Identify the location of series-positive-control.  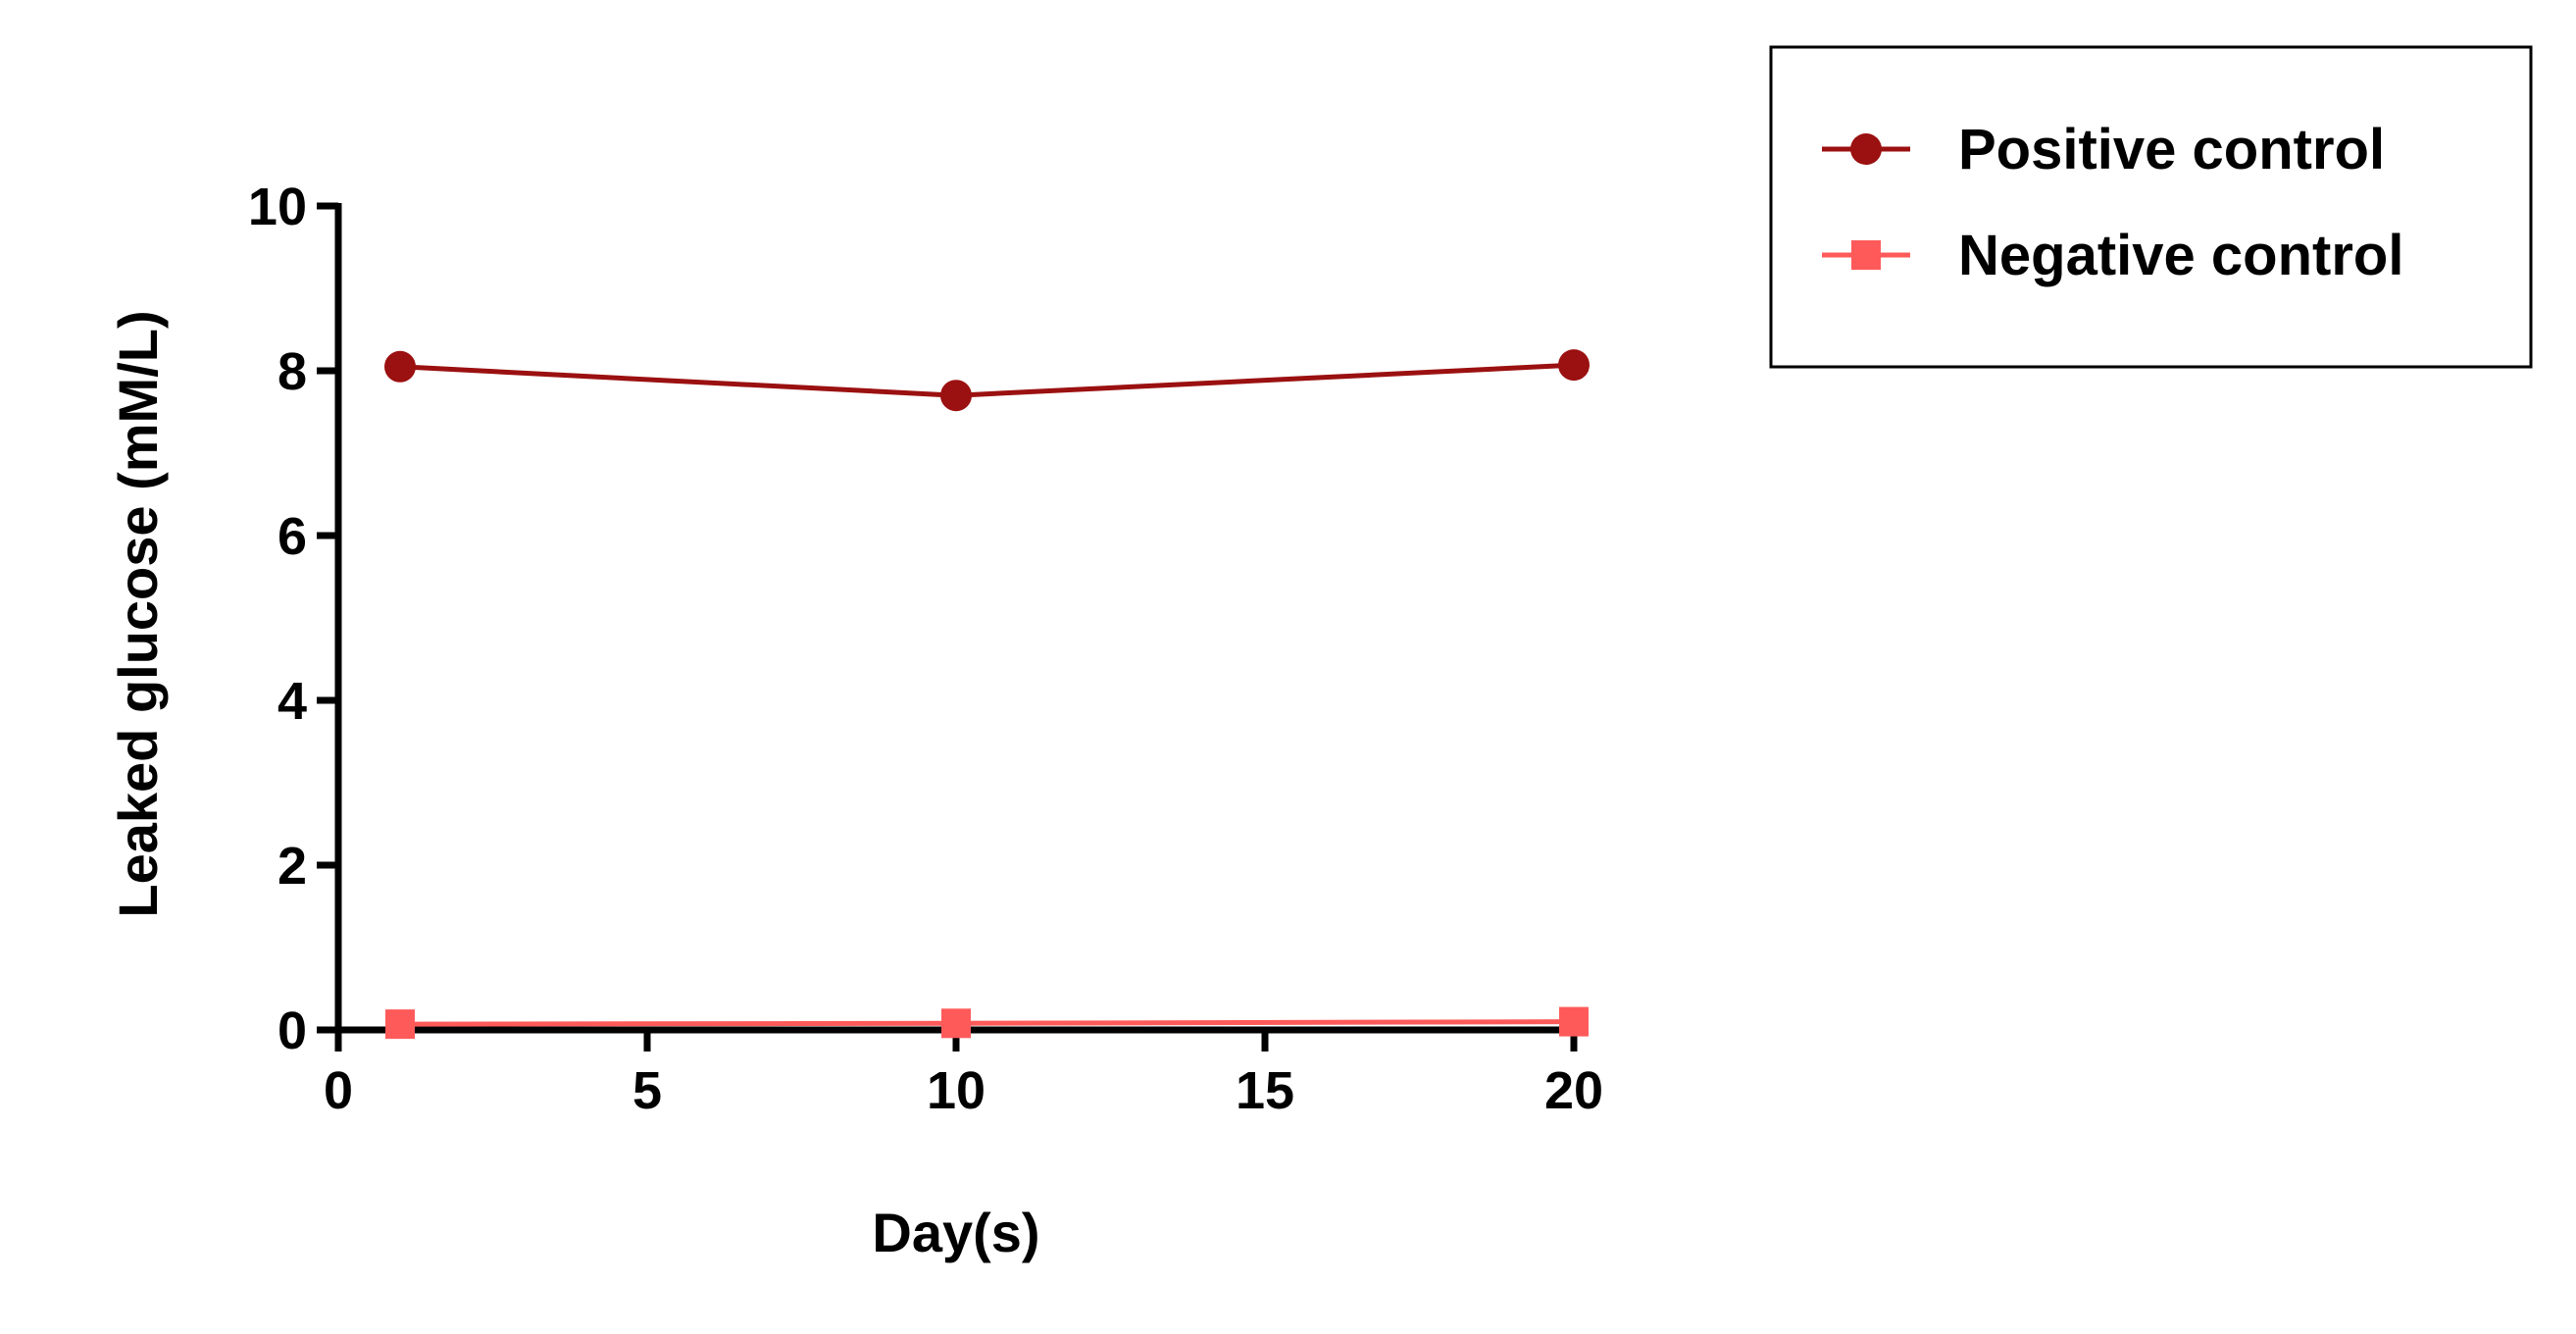
(987, 380).